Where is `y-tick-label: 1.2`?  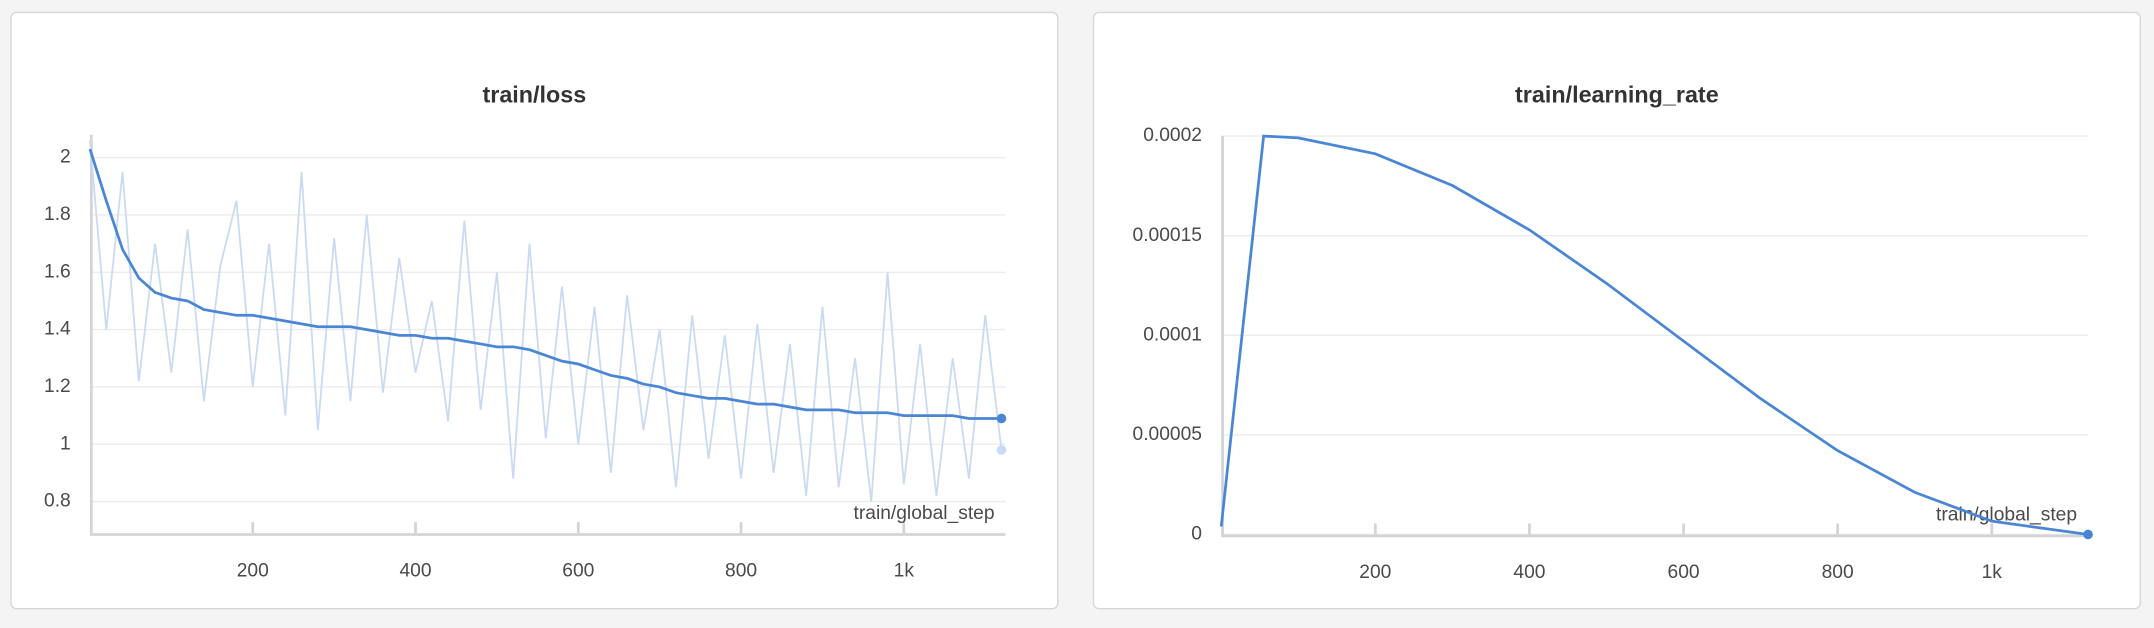
y-tick-label: 1.2 is located at coordinates (57, 386).